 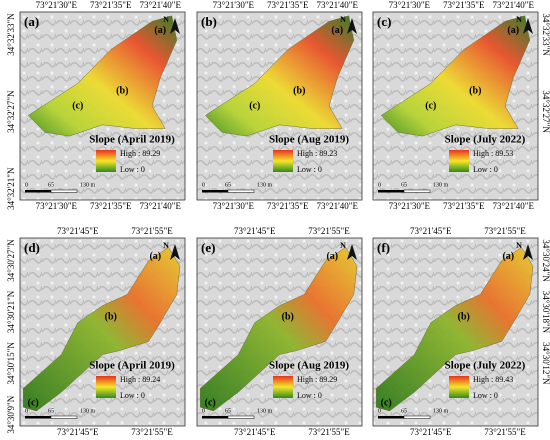 What do you see at coordinates (11, 111) in the screenshot?
I see `lat-label: 34°32'27"N` at bounding box center [11, 111].